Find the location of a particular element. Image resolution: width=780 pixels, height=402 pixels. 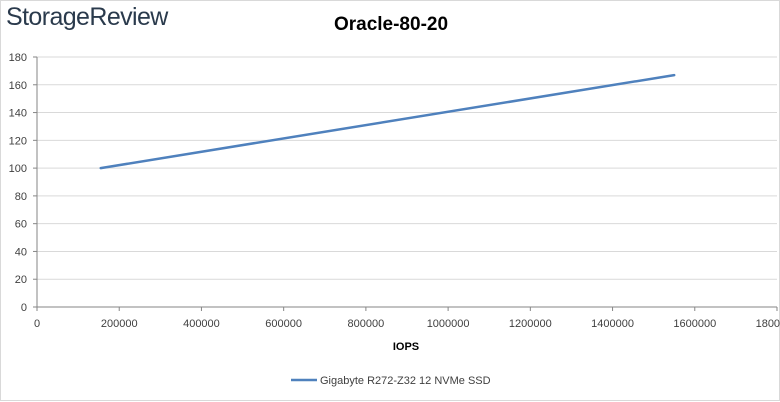

x-tick-label: 200000 is located at coordinates (119, 324).